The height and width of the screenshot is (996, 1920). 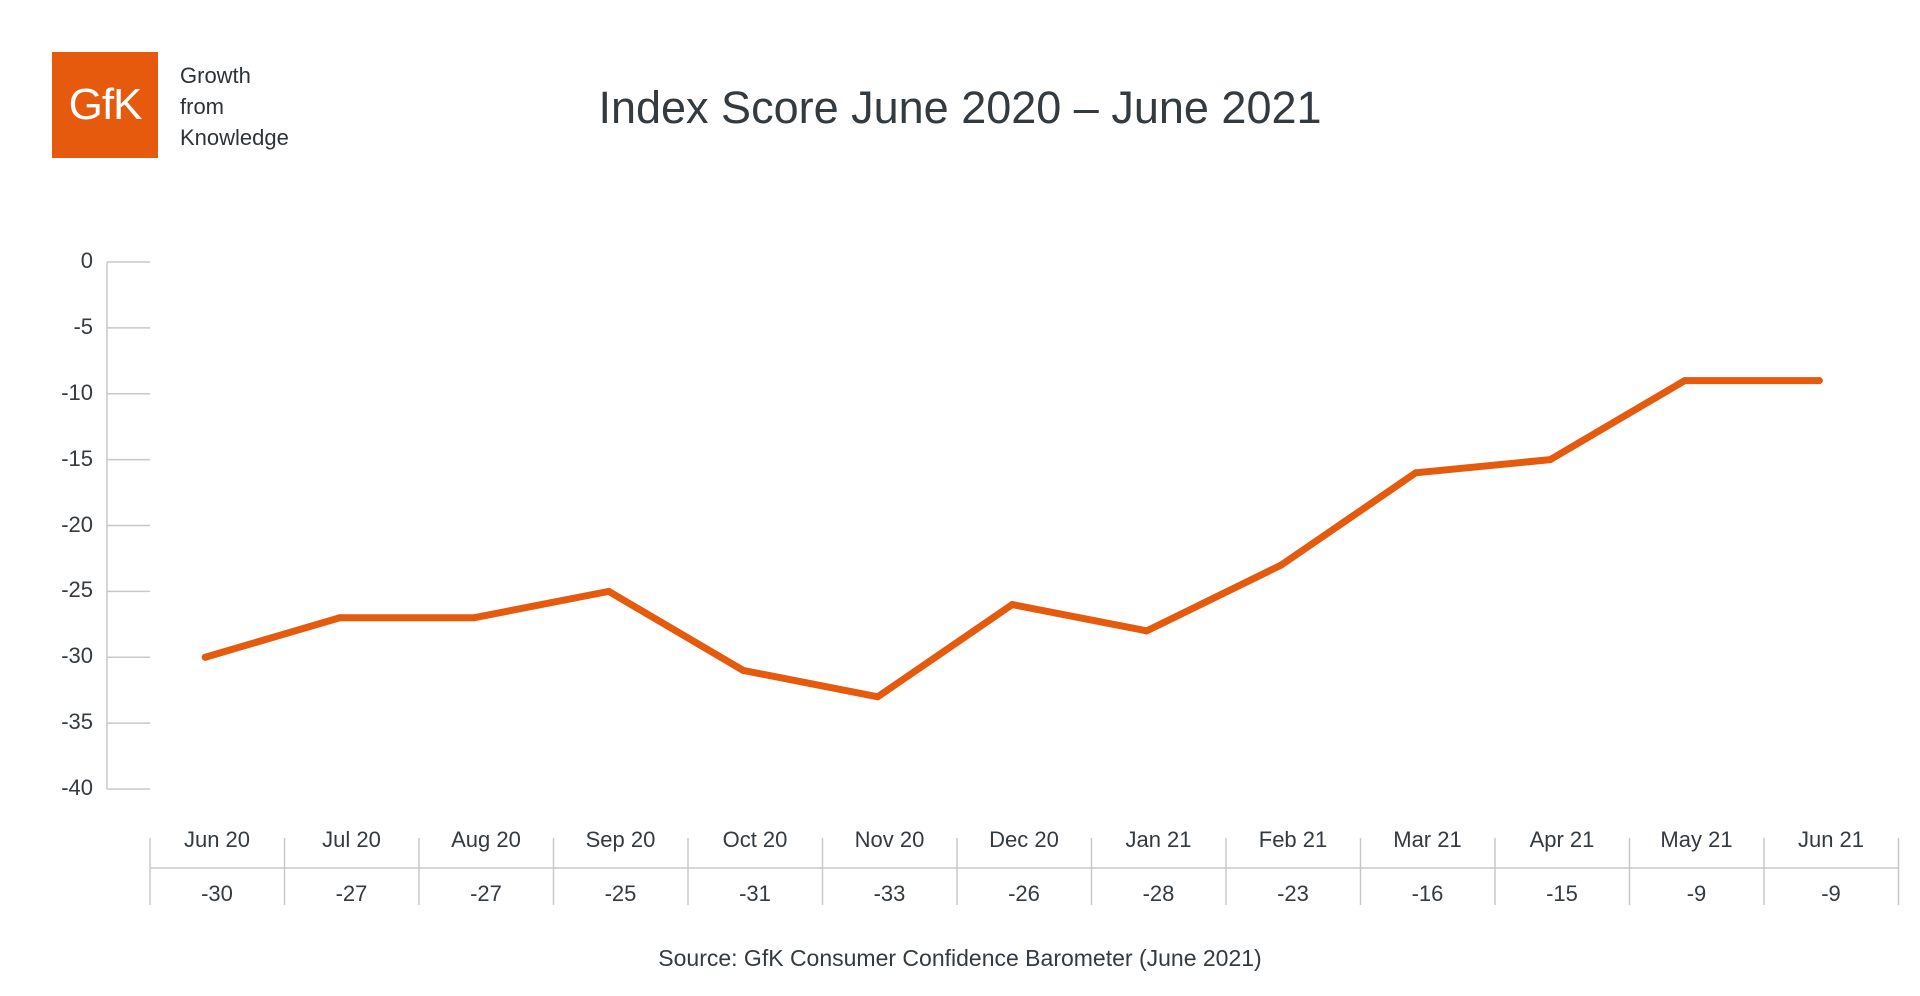 What do you see at coordinates (1158, 893) in the screenshot?
I see `data-label: -28` at bounding box center [1158, 893].